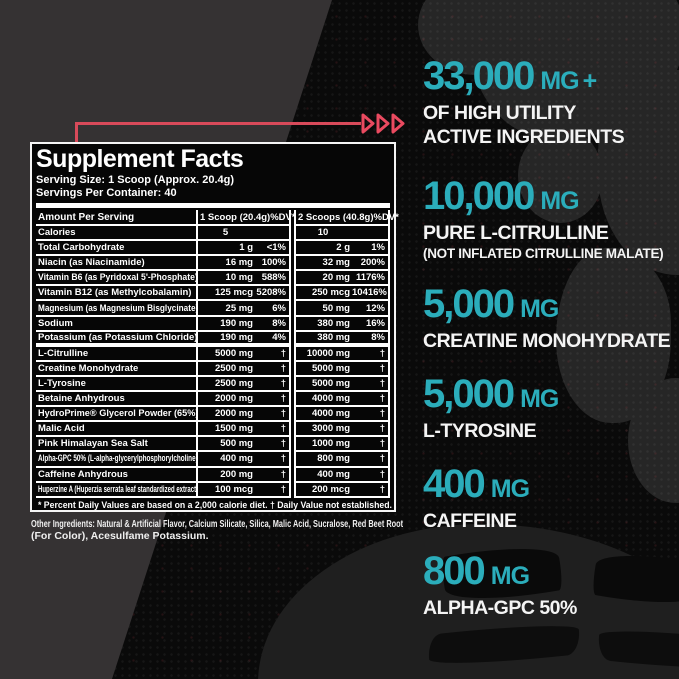 This screenshot has width=679, height=679. What do you see at coordinates (551, 486) in the screenshot?
I see `highlight-amount: 400 MG` at bounding box center [551, 486].